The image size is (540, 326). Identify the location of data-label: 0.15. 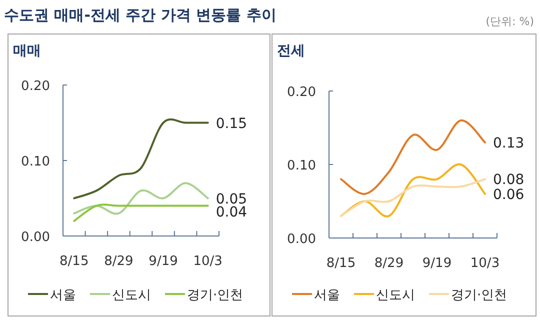
(232, 124).